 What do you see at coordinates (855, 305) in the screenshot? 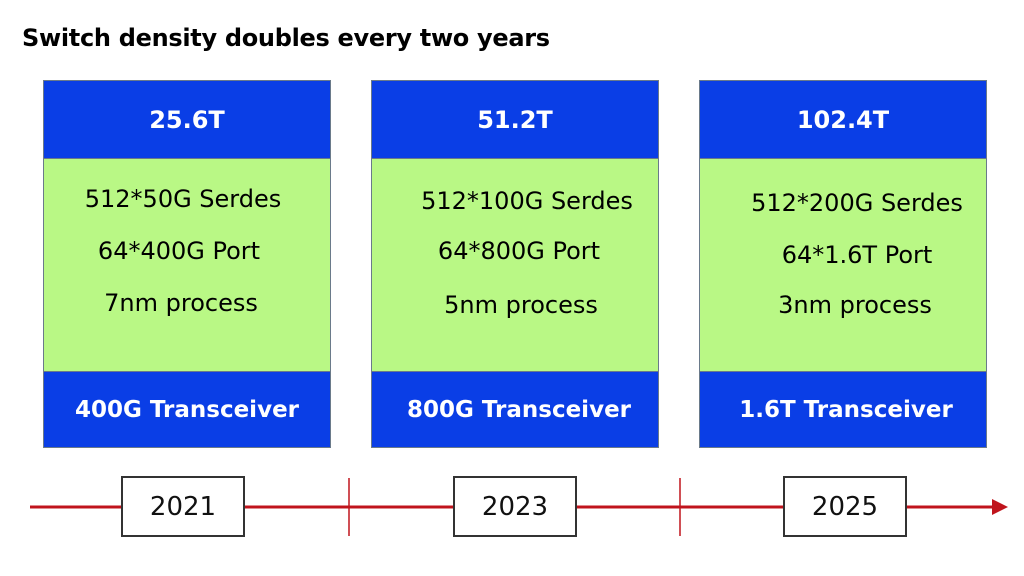
I see `process-spec: 3nm process` at bounding box center [855, 305].